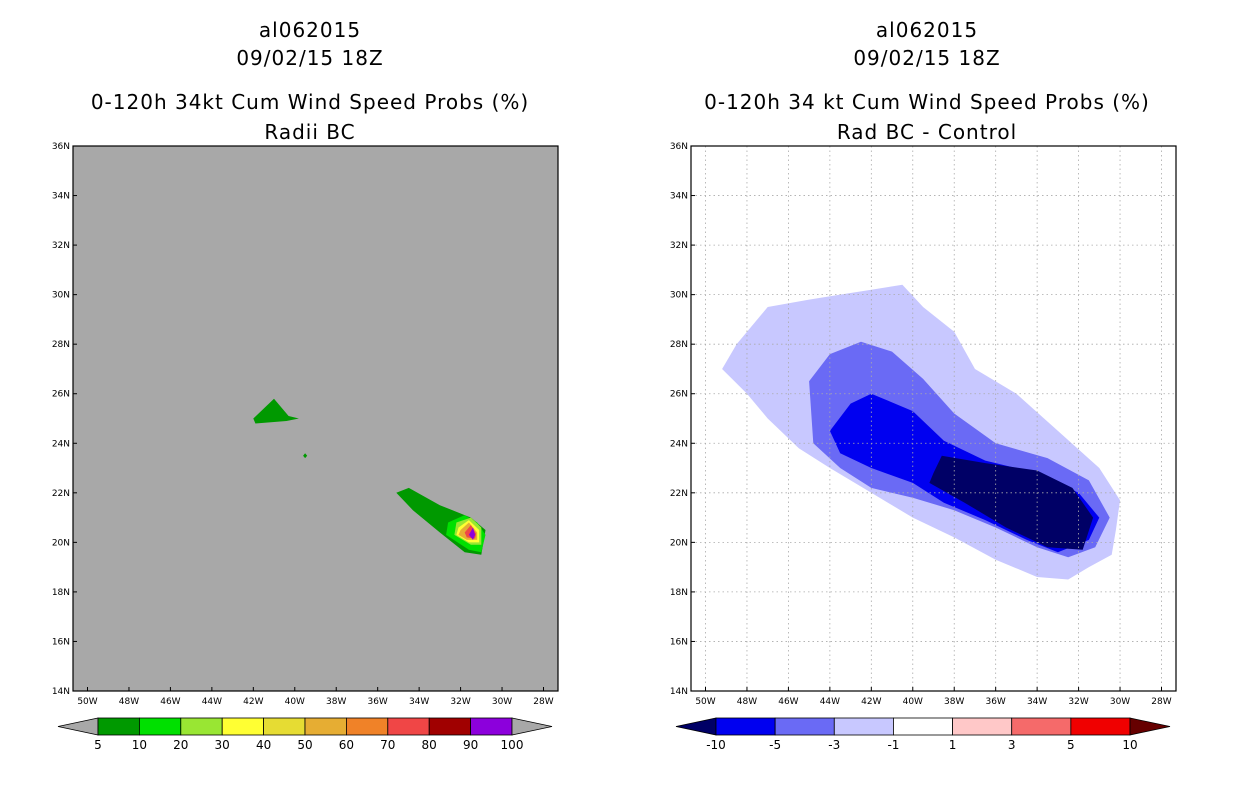  Describe the element at coordinates (180, 745) in the screenshot. I see `colorbar-label: 20` at that location.